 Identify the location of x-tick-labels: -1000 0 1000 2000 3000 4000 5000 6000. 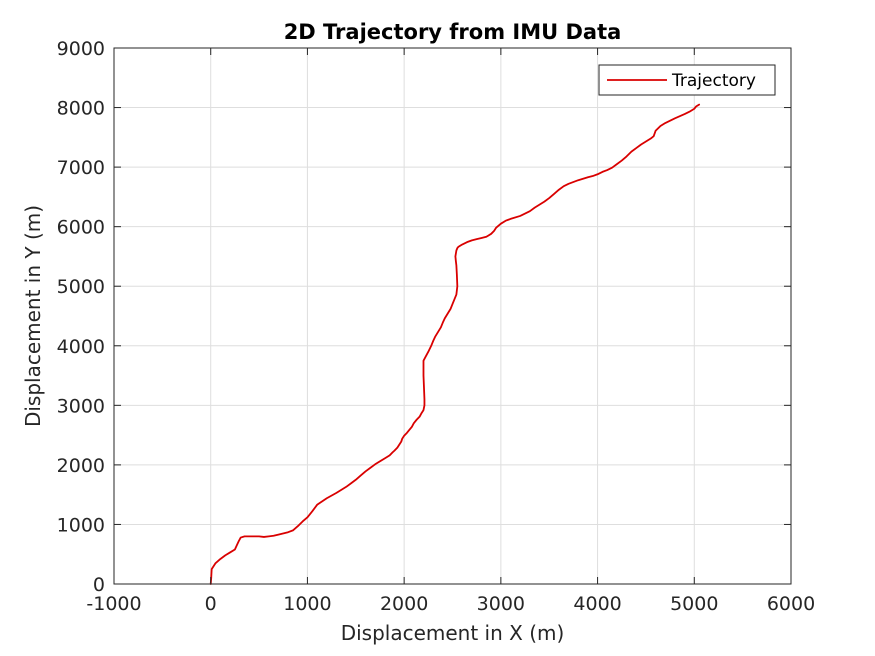
(450, 604).